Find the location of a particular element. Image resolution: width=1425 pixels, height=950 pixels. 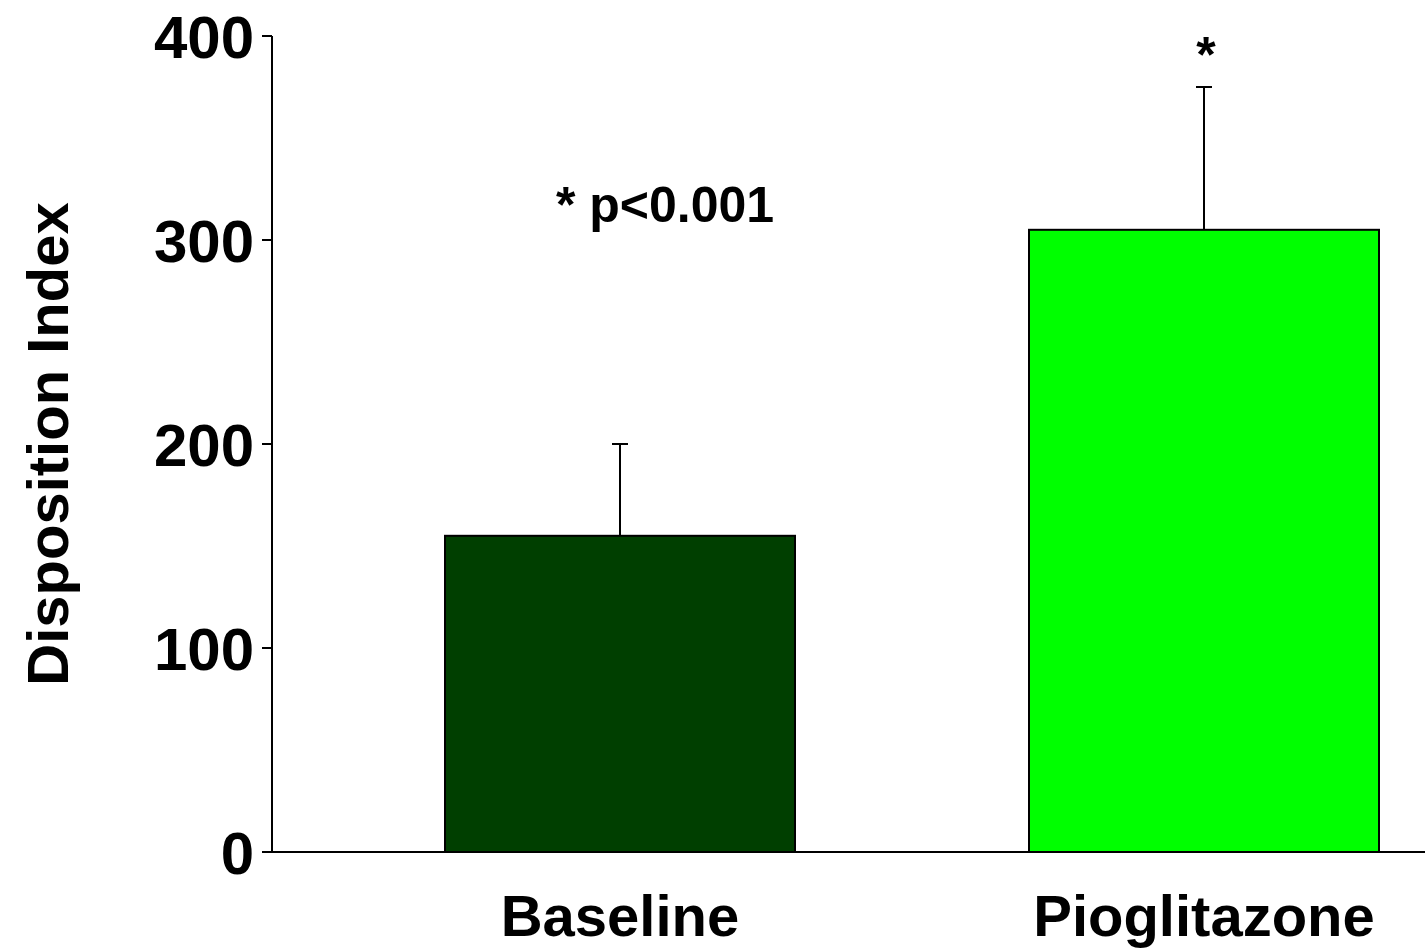

annotation: * is located at coordinates (1206, 55).